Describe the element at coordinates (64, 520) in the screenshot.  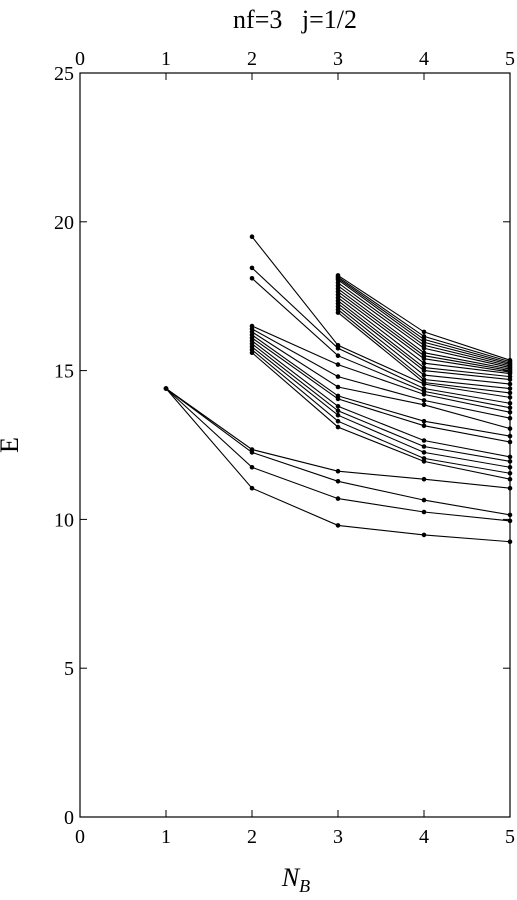
I see `y-tick-label-2: 10` at that location.